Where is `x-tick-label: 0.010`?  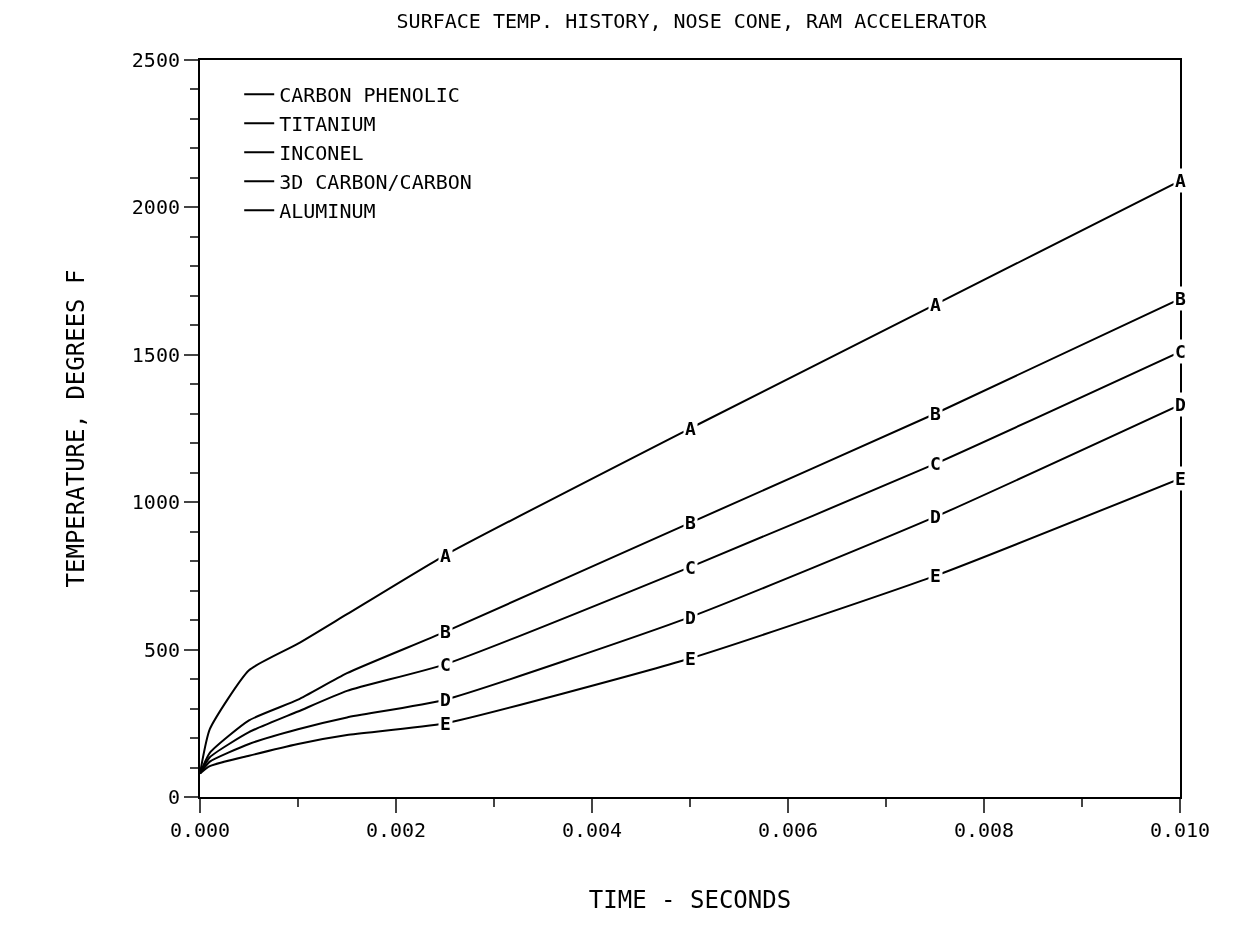 x-tick-label: 0.010 is located at coordinates (1180, 830).